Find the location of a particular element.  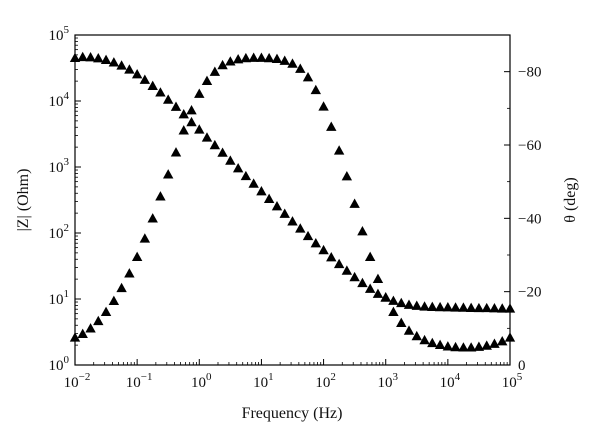

y-left-tick-label: 10¹ is located at coordinates (59, 298).